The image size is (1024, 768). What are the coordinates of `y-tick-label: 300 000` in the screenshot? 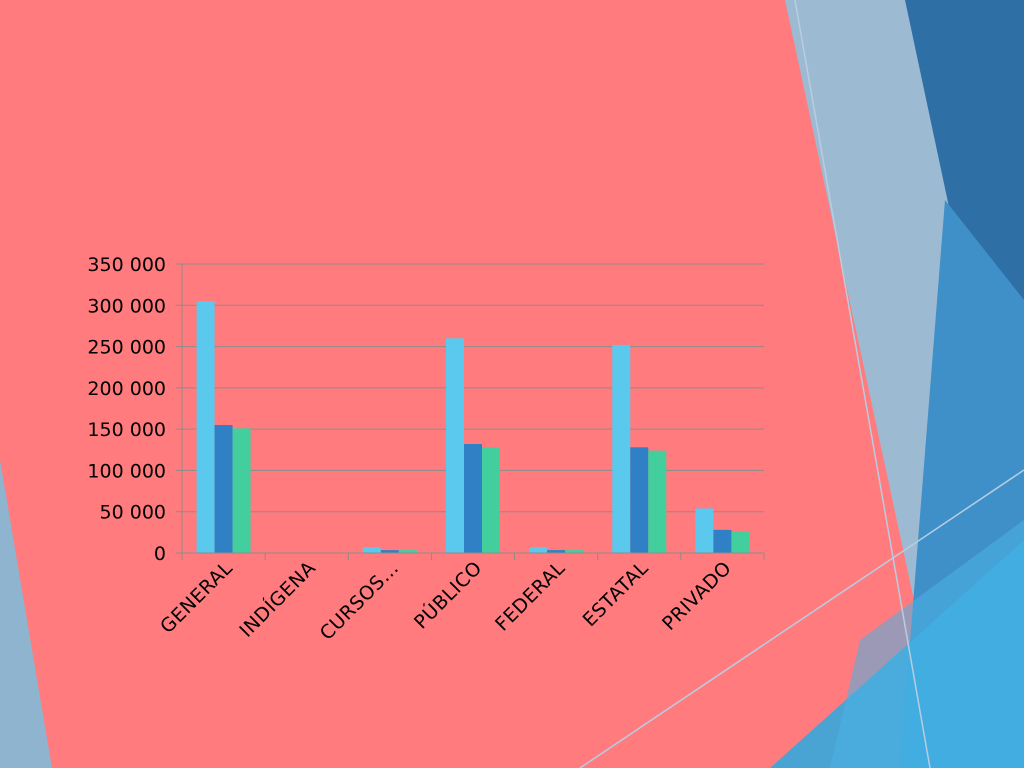 It's located at (126, 306).